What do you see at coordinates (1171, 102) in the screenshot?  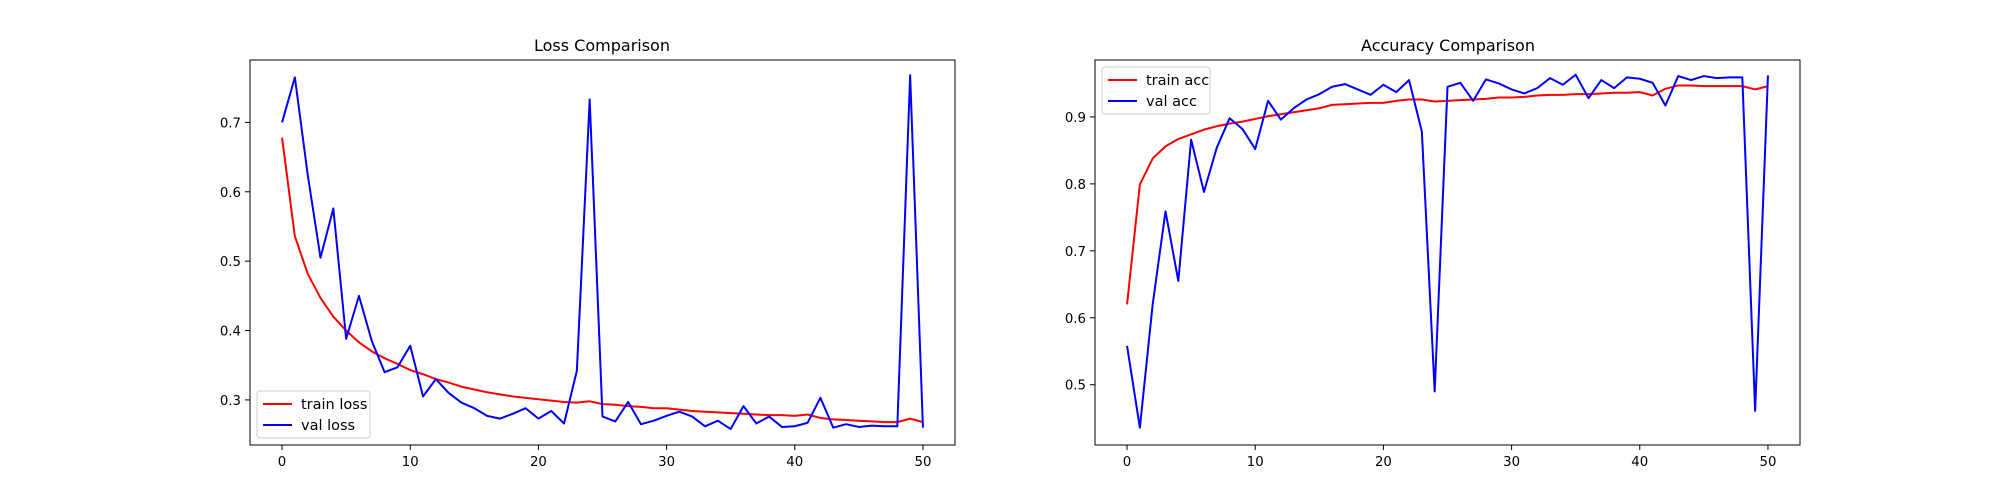 I see `accuracy-legend-val-label: val acc` at bounding box center [1171, 102].